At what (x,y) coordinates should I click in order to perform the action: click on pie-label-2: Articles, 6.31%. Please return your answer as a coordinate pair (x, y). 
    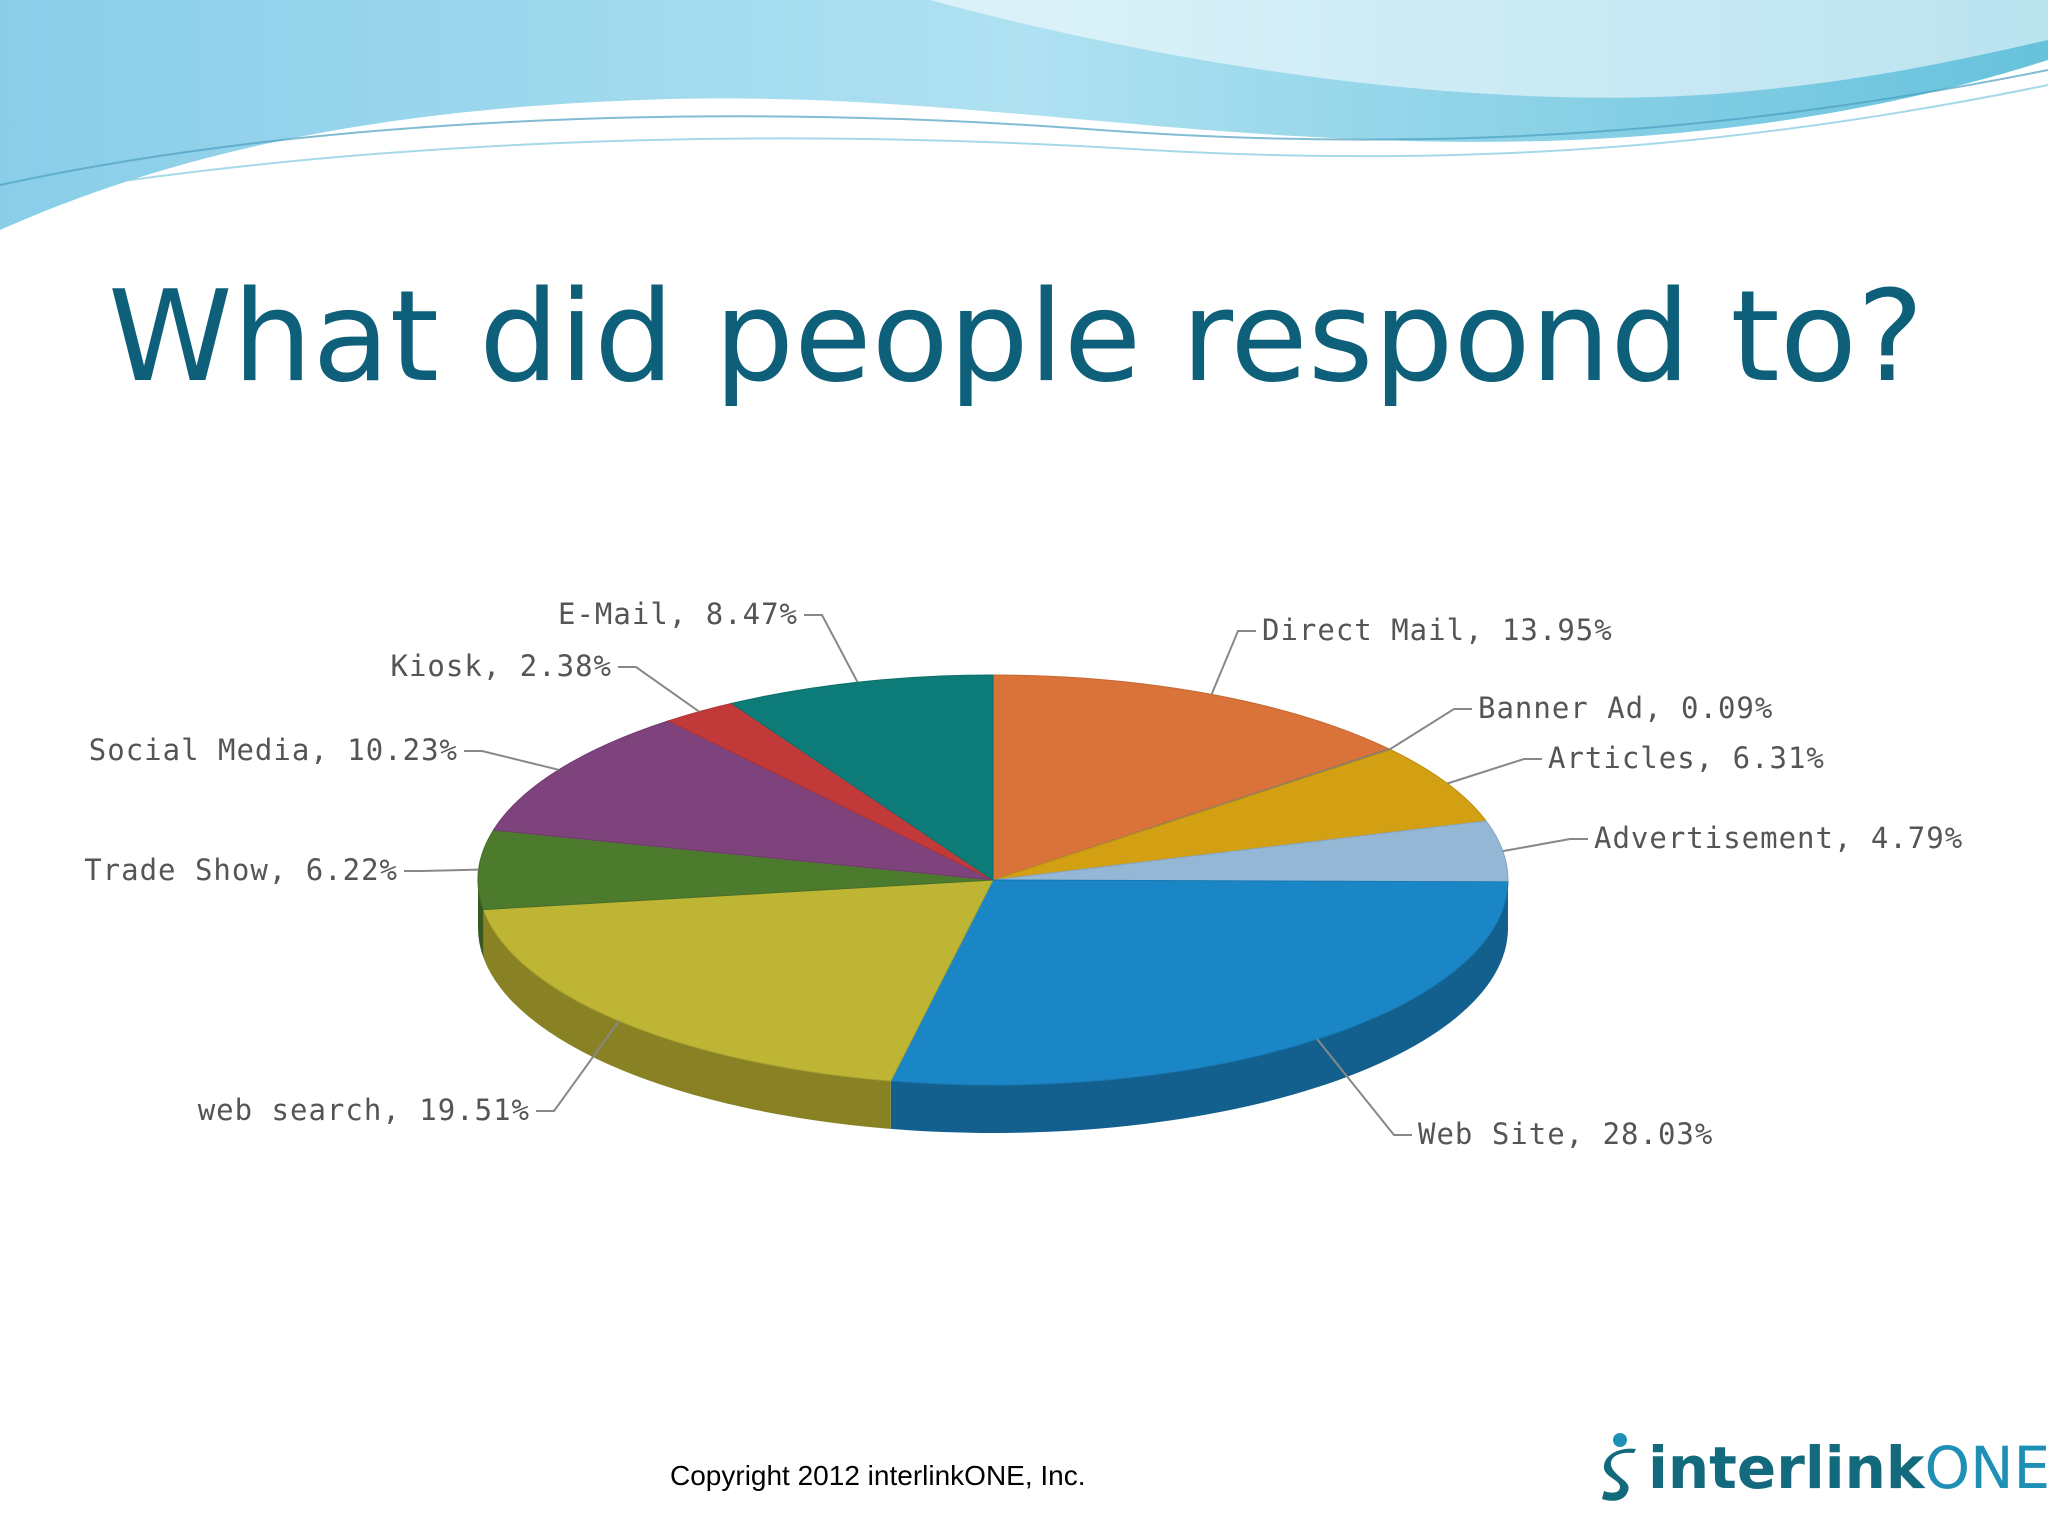
    Looking at the image, I should click on (1686, 758).